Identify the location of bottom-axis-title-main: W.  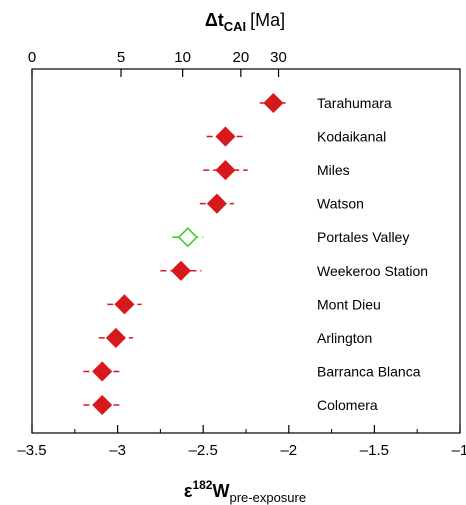
(220, 491).